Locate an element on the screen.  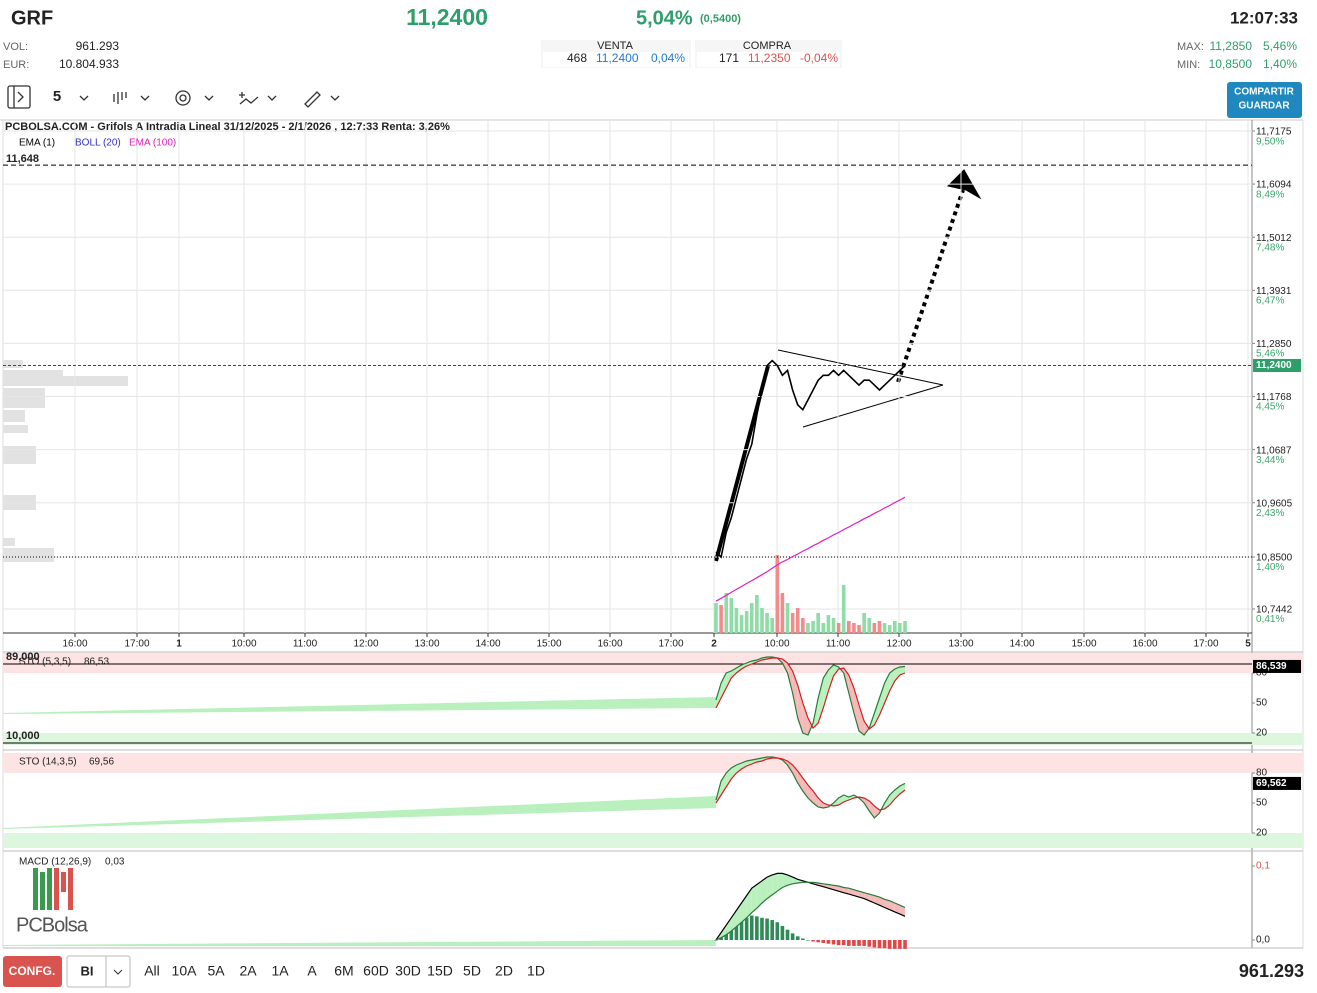
y2-tick-label: 0,41% is located at coordinates (1270, 619).